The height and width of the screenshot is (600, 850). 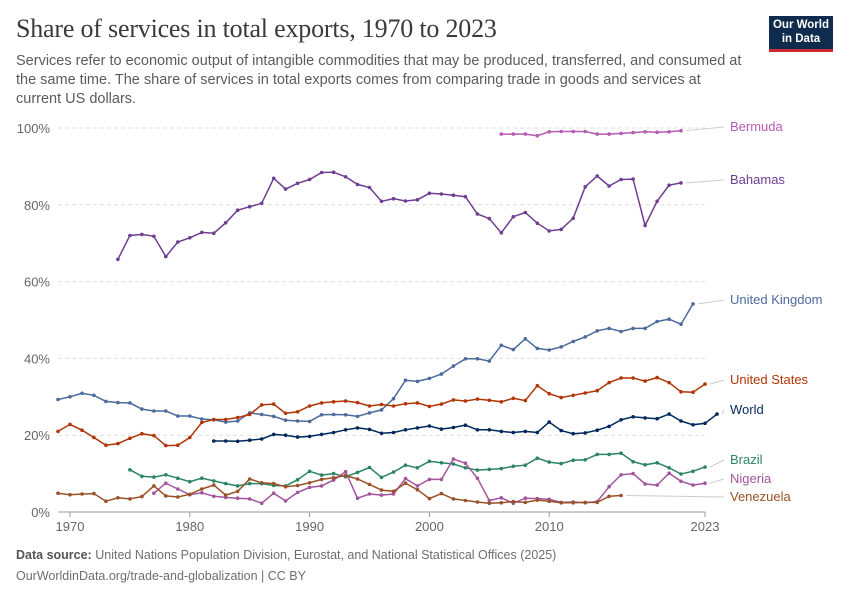 What do you see at coordinates (760, 496) in the screenshot?
I see `series-label-venezuela: Venezuela` at bounding box center [760, 496].